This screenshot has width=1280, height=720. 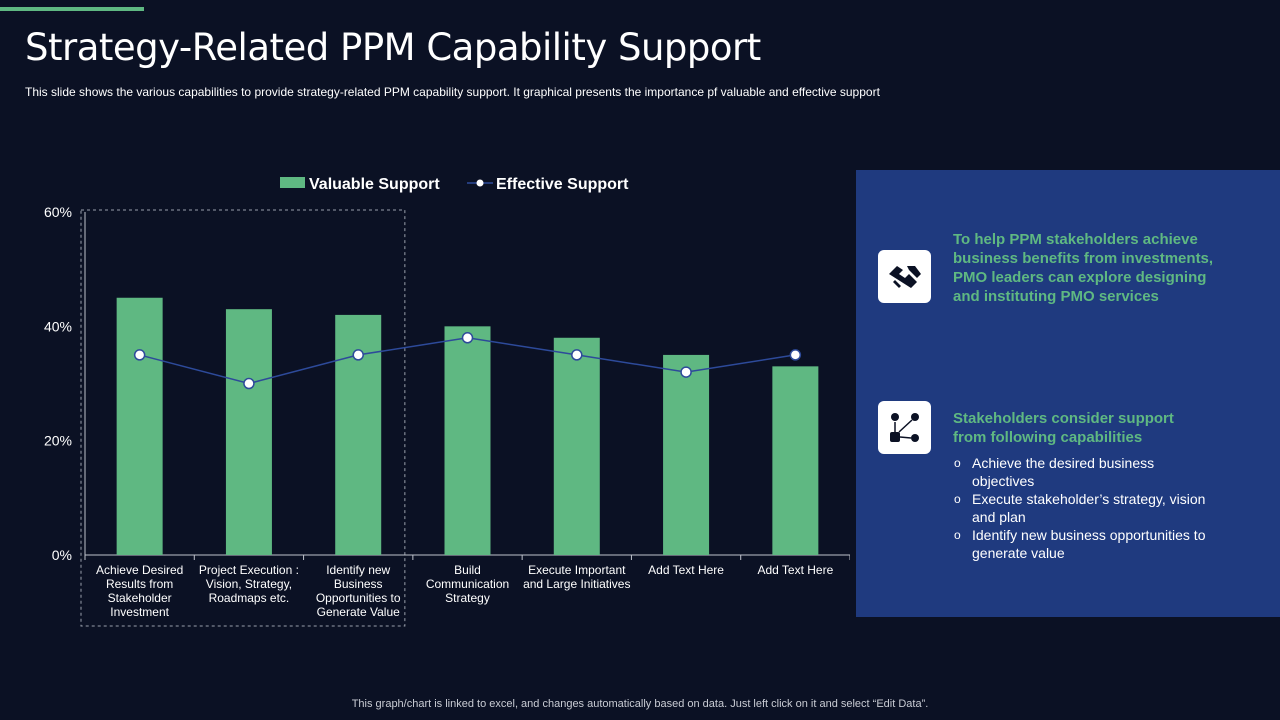 What do you see at coordinates (139, 570) in the screenshot?
I see `x-category-label-line: Achieve Desired` at bounding box center [139, 570].